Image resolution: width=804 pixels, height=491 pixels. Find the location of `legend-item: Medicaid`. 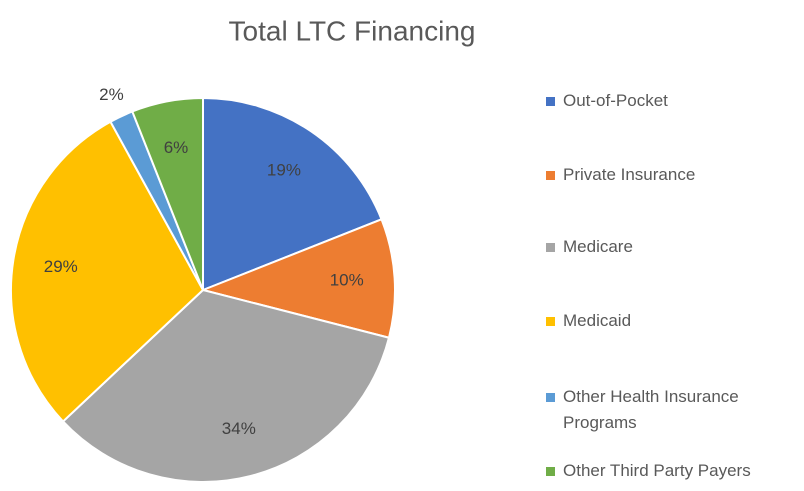

legend-item: Medicaid is located at coordinates (666, 321).